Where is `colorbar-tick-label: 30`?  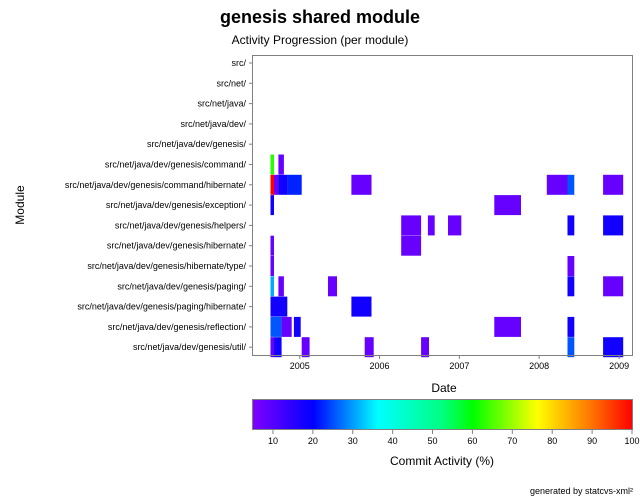 colorbar-tick-label: 30 is located at coordinates (353, 441).